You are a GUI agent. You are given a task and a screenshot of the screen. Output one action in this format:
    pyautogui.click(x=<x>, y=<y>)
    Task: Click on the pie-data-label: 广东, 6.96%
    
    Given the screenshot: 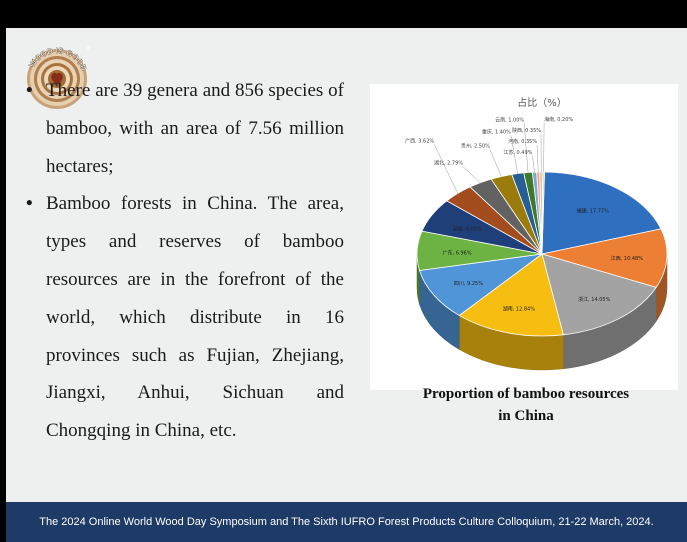 What is the action you would take?
    pyautogui.click(x=457, y=253)
    